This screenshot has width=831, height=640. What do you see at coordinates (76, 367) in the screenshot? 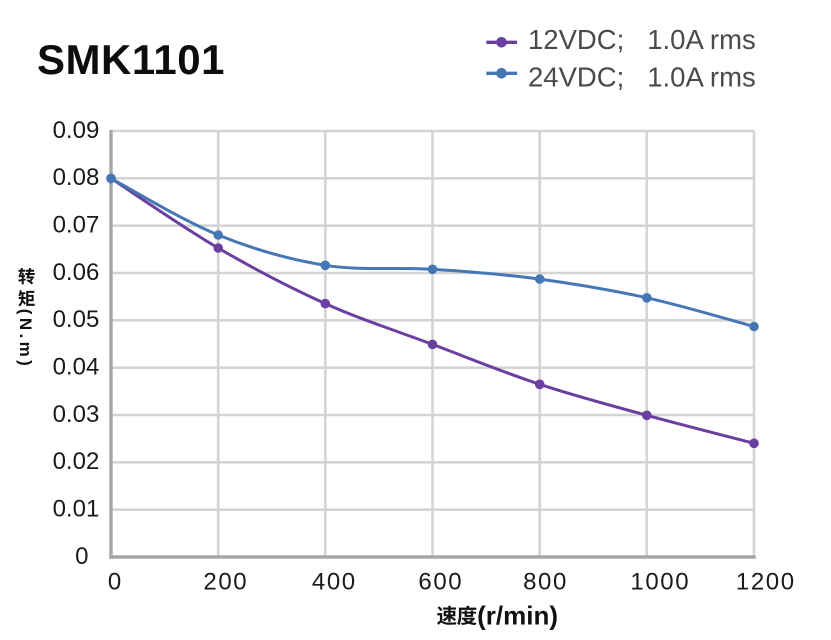
I see `svg-text: 0.04` at bounding box center [76, 367].